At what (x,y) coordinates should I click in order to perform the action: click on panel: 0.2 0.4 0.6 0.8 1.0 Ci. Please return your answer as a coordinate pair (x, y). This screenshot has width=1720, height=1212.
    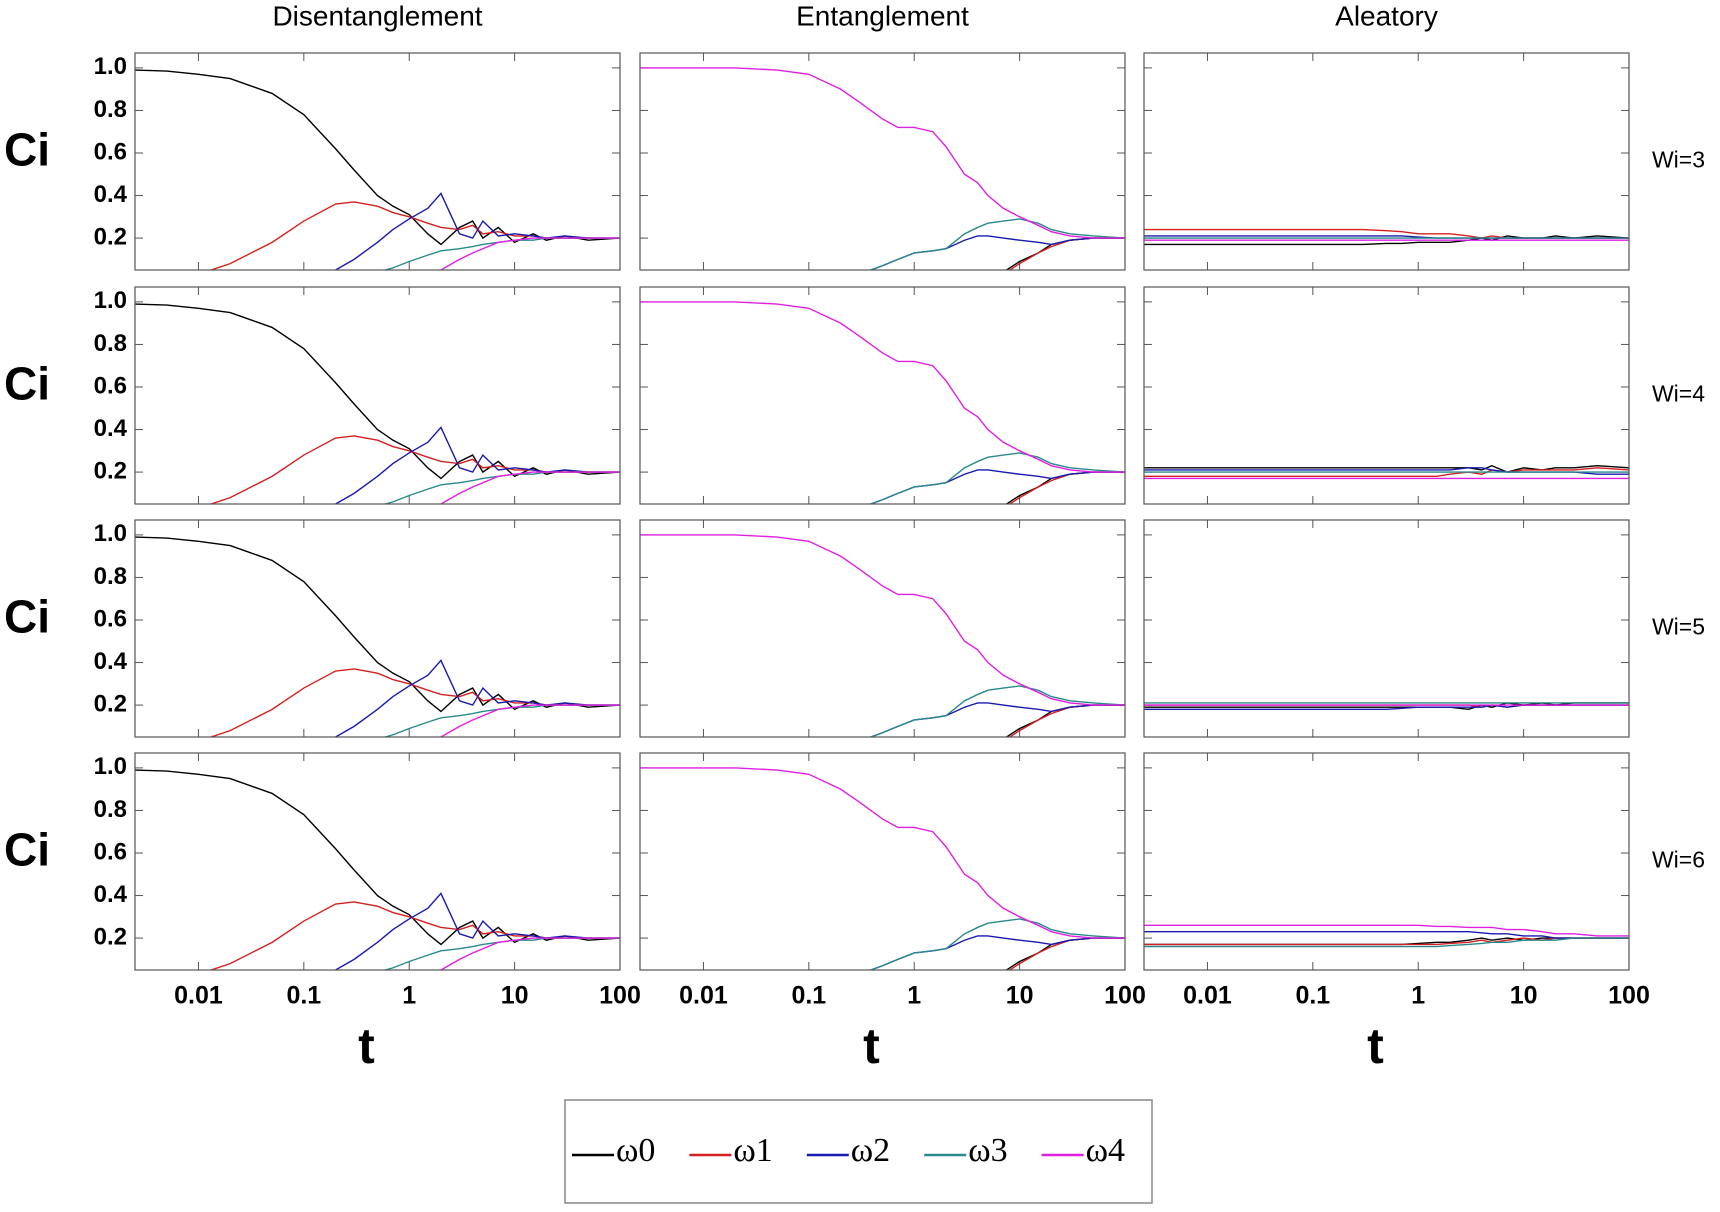
    Looking at the image, I should click on (312, 395).